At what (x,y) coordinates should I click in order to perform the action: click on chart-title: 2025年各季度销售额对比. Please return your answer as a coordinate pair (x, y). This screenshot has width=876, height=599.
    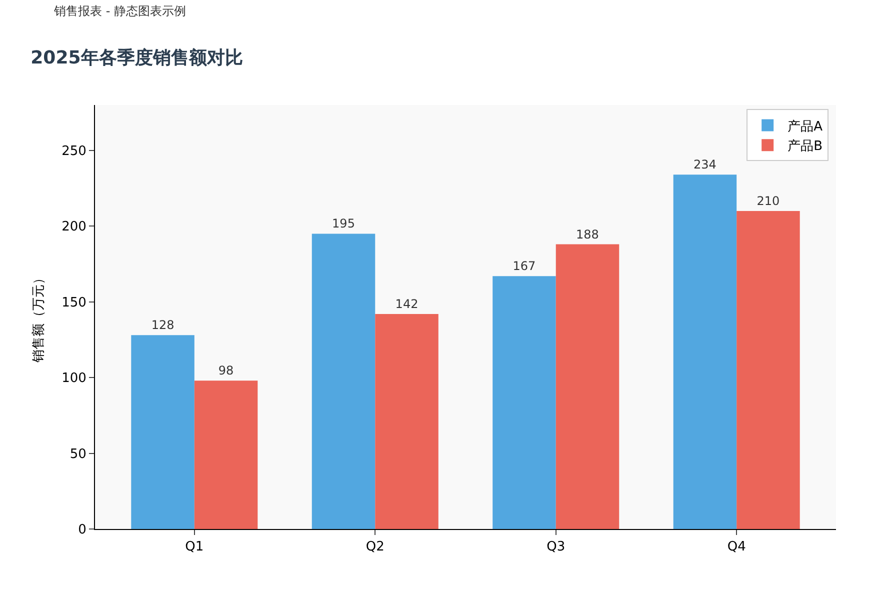
    Looking at the image, I should click on (136, 58).